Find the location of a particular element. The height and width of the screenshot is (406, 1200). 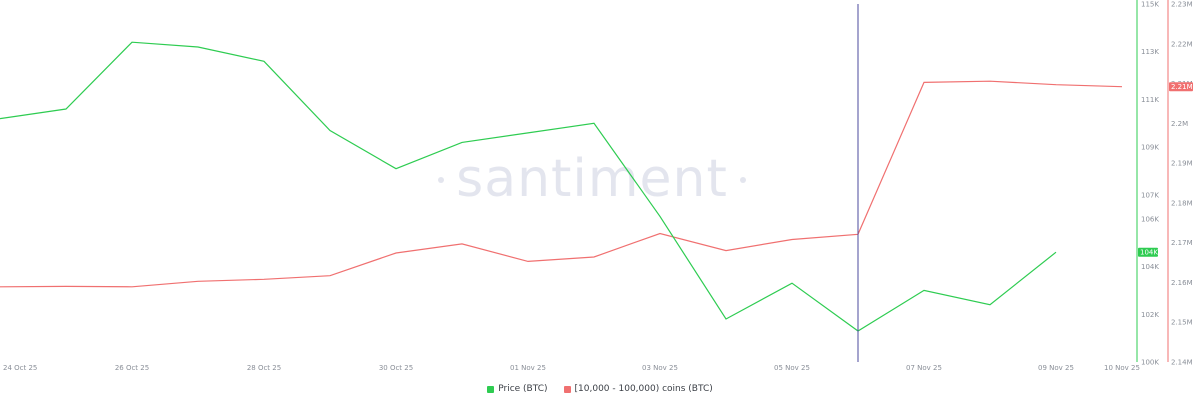

holders-tick-label: 2.19M is located at coordinates (1182, 164).